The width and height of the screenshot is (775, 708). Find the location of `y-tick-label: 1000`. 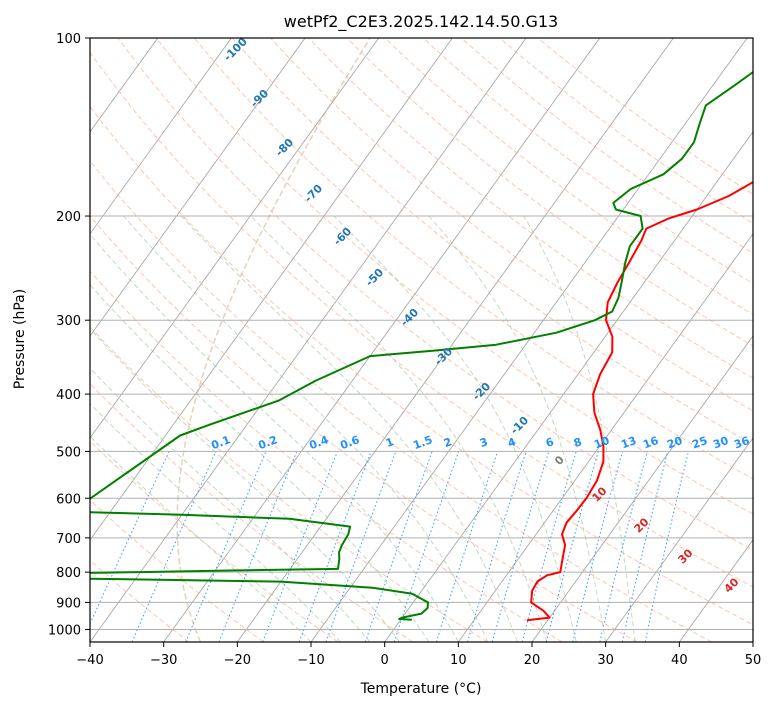

y-tick-label: 1000 is located at coordinates (64, 630).